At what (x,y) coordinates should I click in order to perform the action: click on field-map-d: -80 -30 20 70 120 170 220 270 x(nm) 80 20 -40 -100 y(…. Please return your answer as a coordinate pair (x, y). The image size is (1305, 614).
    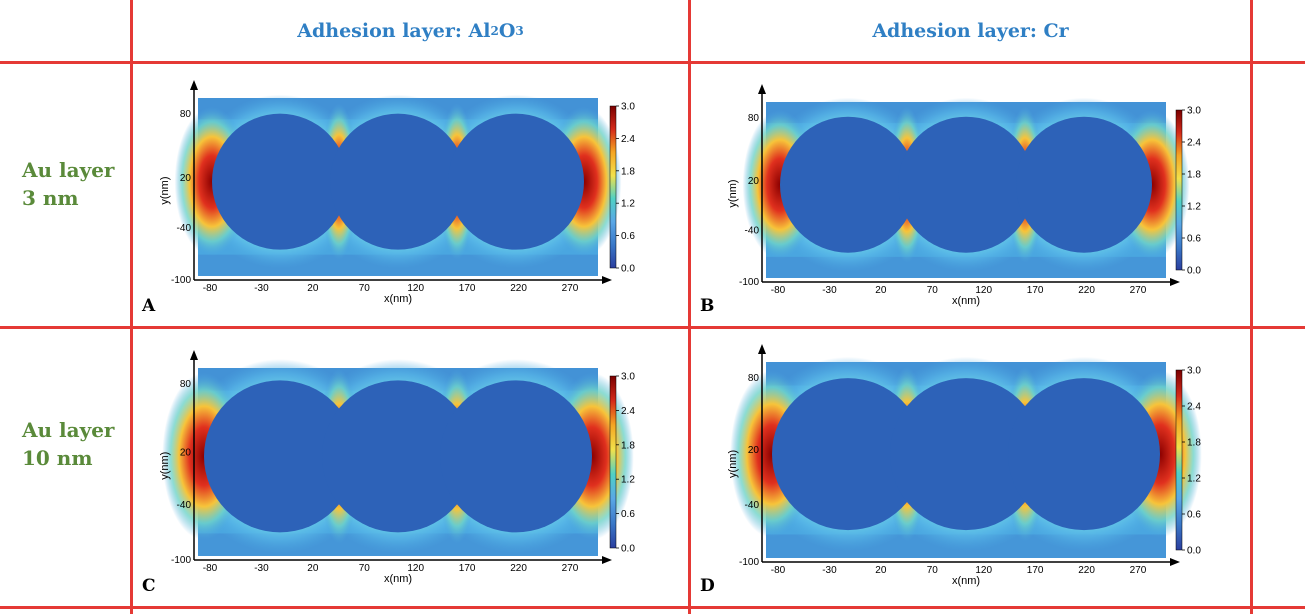
    Looking at the image, I should click on (964, 465).